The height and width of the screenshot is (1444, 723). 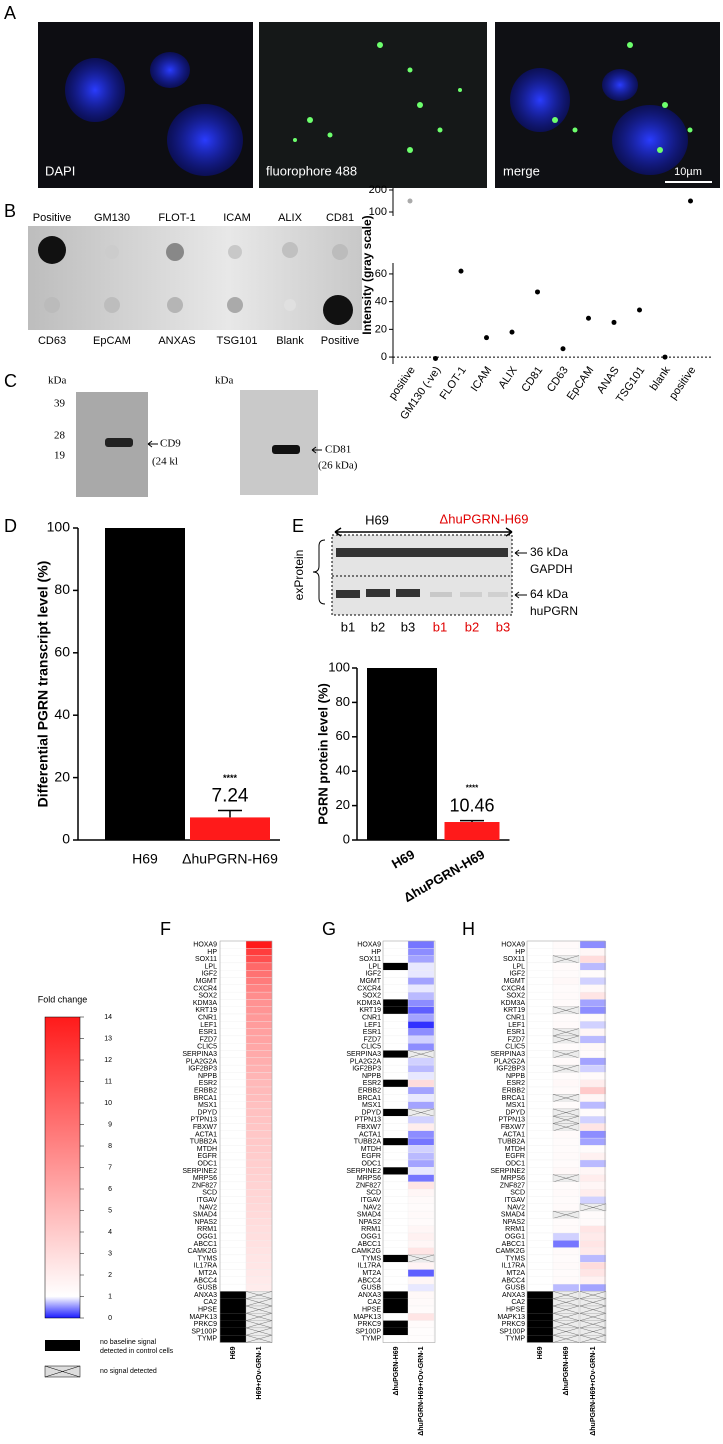 What do you see at coordinates (369, 1280) in the screenshot?
I see `row-label: ABCC4` at bounding box center [369, 1280].